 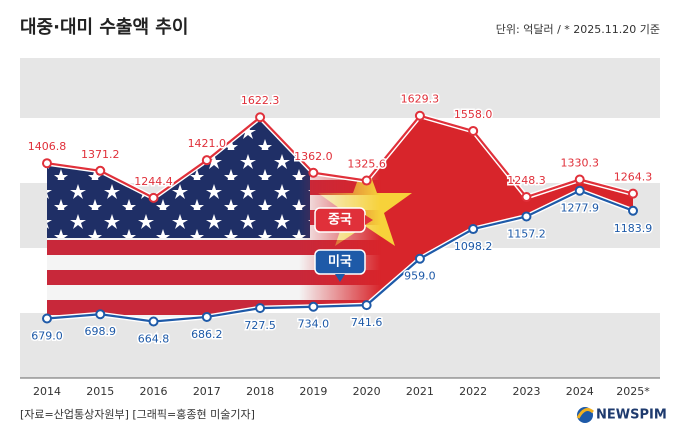 I want to click on value-label: 679.0, so click(x=47, y=335).